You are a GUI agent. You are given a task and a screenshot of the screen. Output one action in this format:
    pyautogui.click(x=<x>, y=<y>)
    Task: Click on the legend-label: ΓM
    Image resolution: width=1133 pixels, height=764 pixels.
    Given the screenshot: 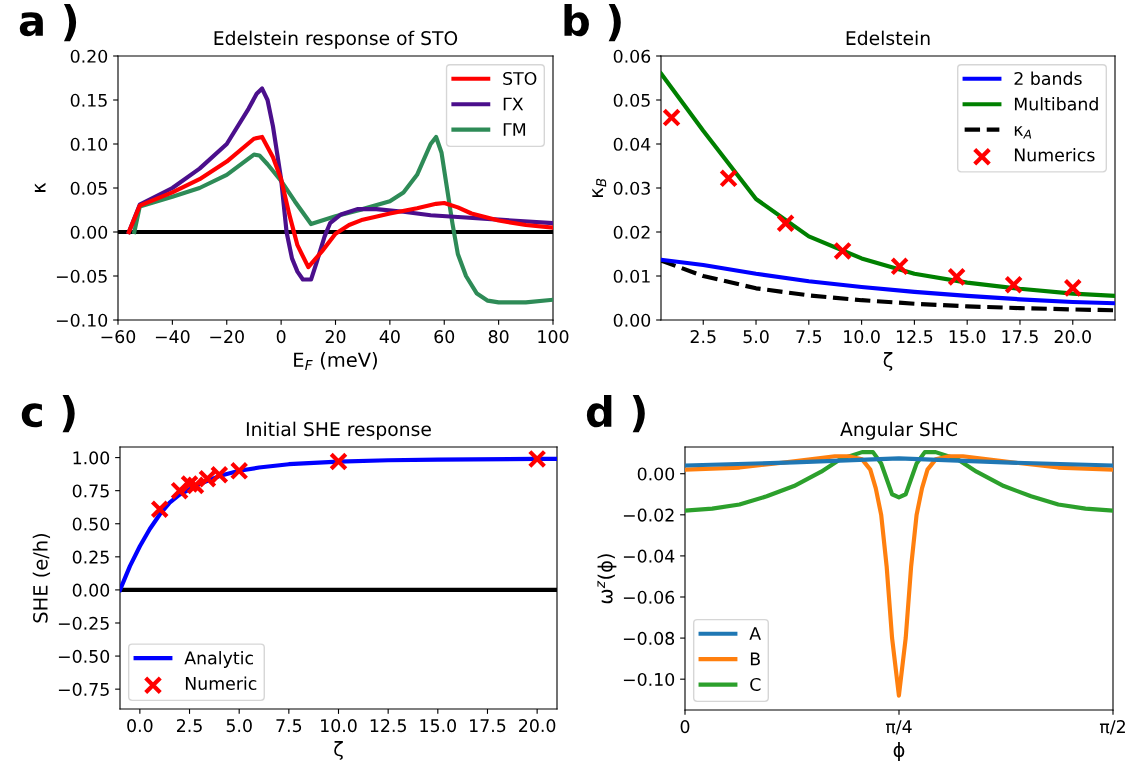 What is the action you would take?
    pyautogui.click(x=514, y=129)
    